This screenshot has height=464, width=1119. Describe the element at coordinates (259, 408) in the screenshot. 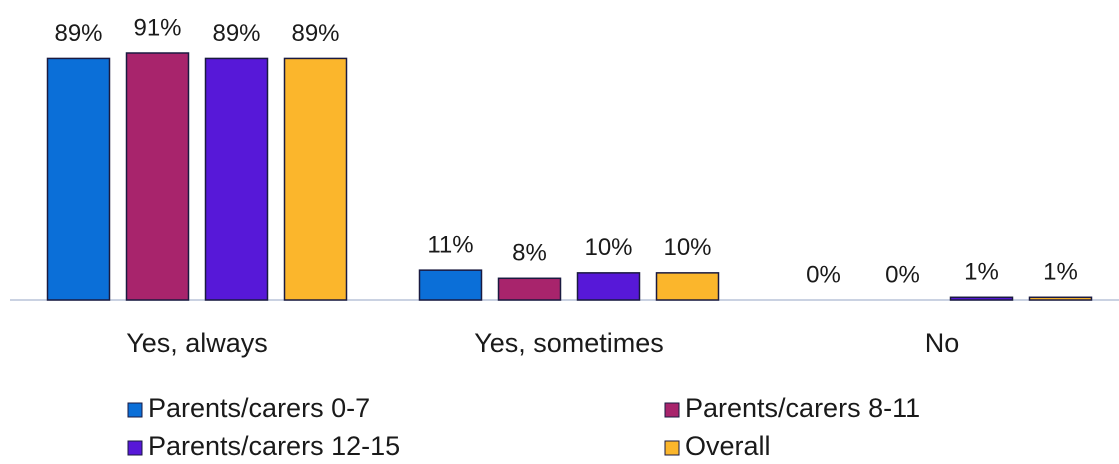

I see `legend-label: Parents/carers 0-7` at that location.